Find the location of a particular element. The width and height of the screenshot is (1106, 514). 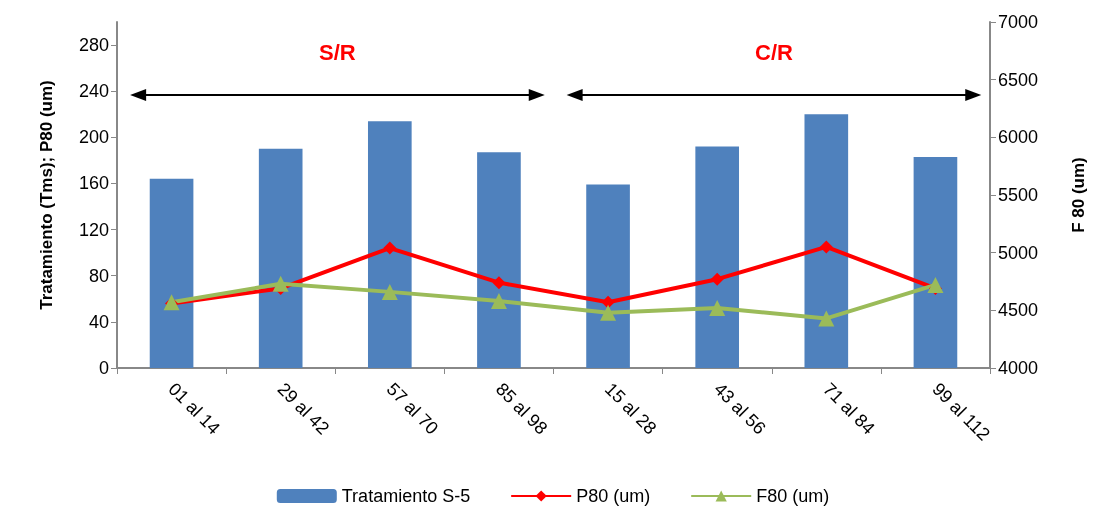

y2-tick-label: 7000 is located at coordinates (1018, 22).